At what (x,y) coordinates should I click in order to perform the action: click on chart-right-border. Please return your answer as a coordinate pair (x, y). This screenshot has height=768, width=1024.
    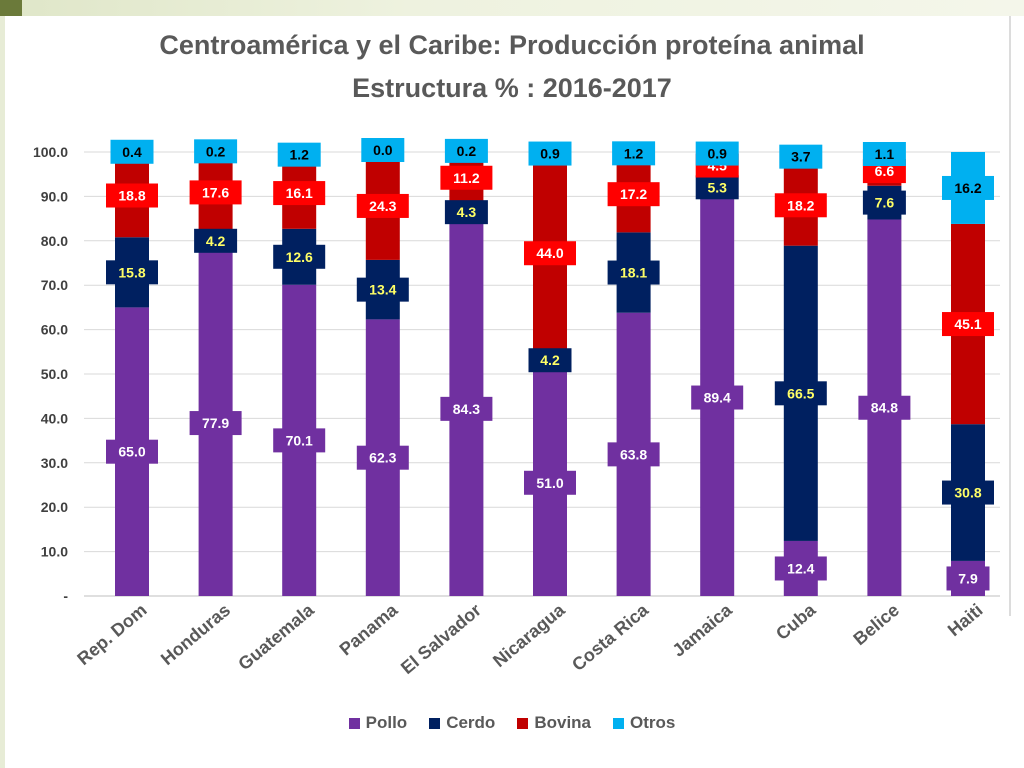
    Looking at the image, I should click on (1010, 316).